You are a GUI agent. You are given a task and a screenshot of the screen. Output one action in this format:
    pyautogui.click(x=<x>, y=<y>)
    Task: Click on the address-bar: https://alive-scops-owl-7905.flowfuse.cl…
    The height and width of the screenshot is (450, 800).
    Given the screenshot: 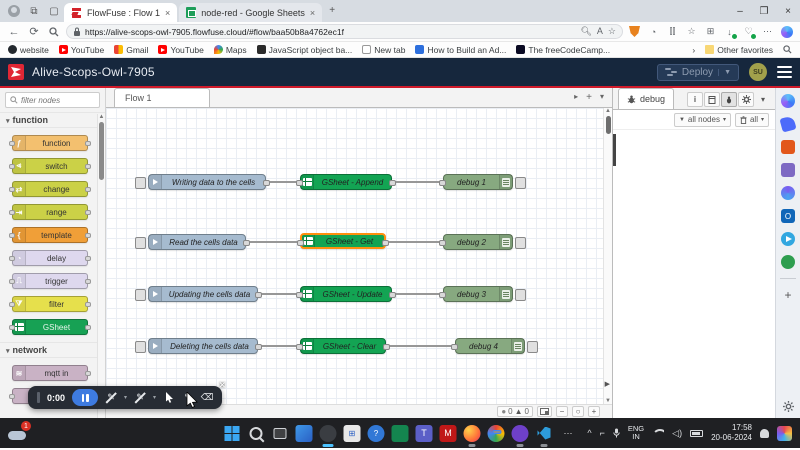 What is the action you would take?
    pyautogui.click(x=344, y=31)
    